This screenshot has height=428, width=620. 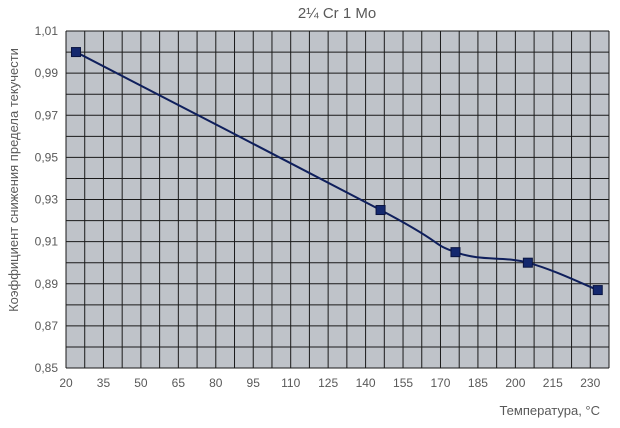 I want to click on x-tick-label: 215, so click(x=553, y=383).